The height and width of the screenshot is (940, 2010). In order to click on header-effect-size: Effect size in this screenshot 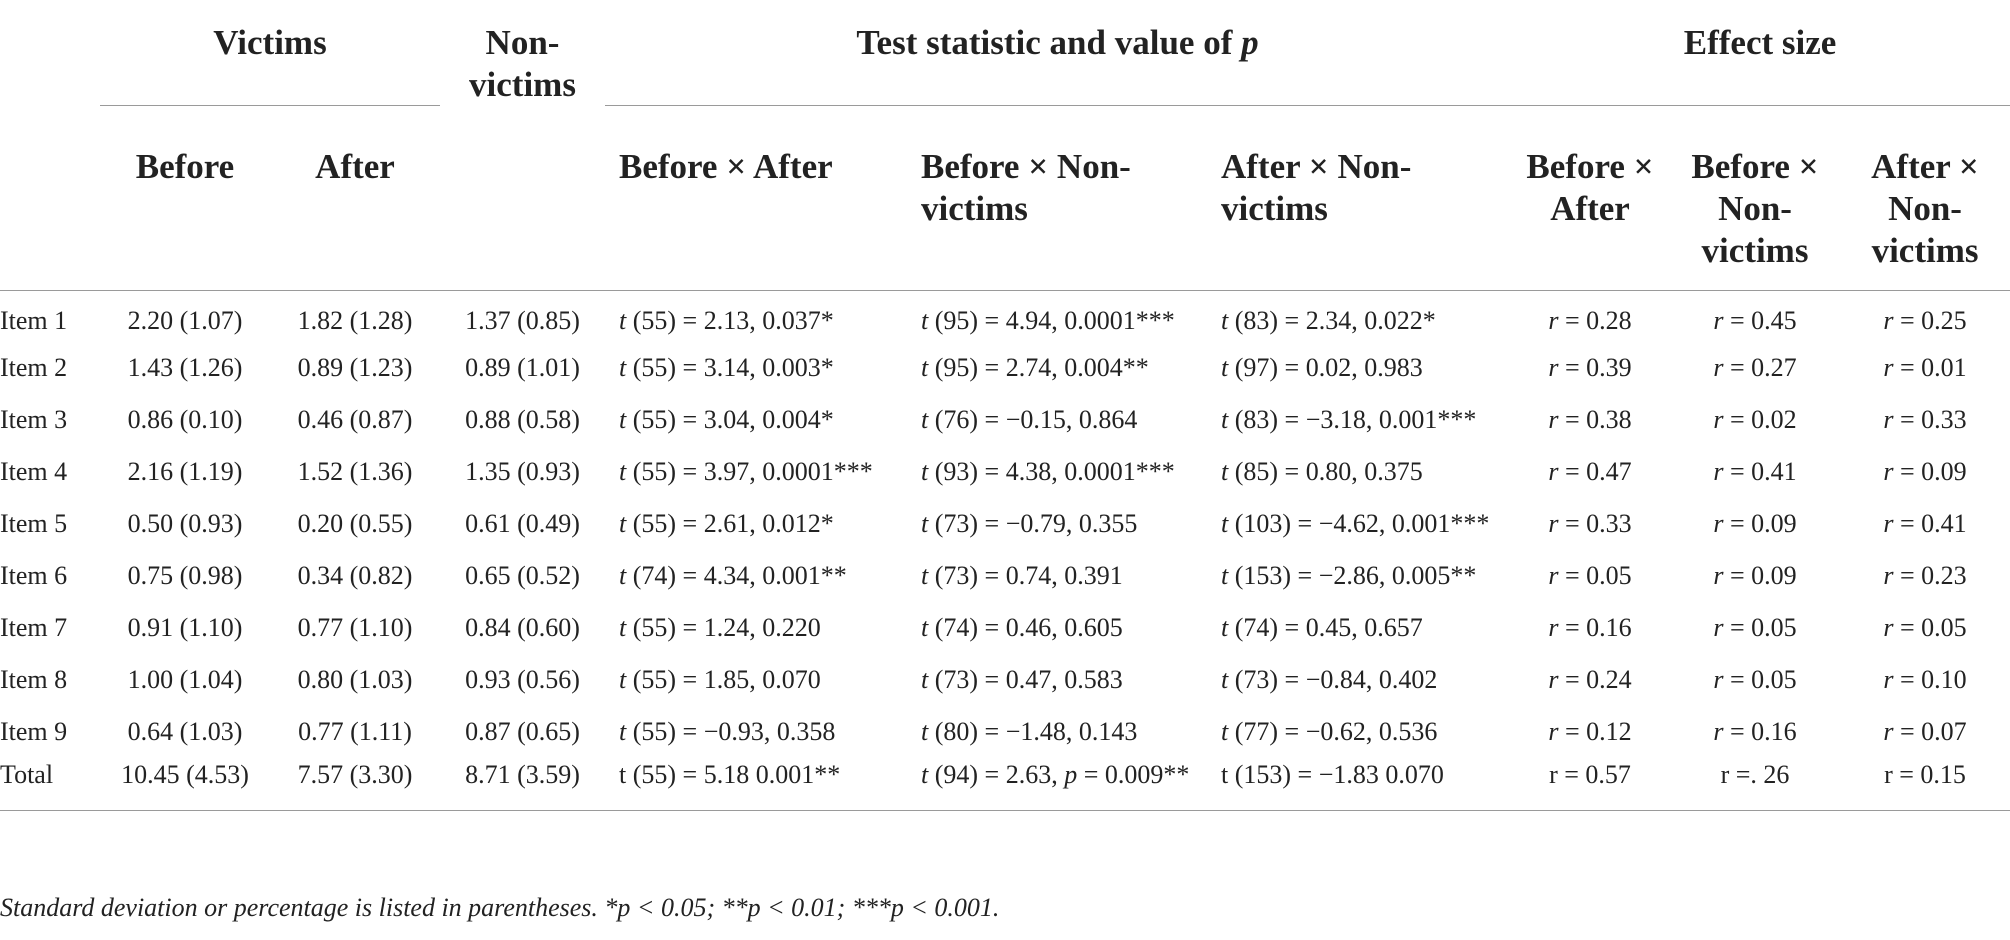, I will do `click(1760, 64)`.